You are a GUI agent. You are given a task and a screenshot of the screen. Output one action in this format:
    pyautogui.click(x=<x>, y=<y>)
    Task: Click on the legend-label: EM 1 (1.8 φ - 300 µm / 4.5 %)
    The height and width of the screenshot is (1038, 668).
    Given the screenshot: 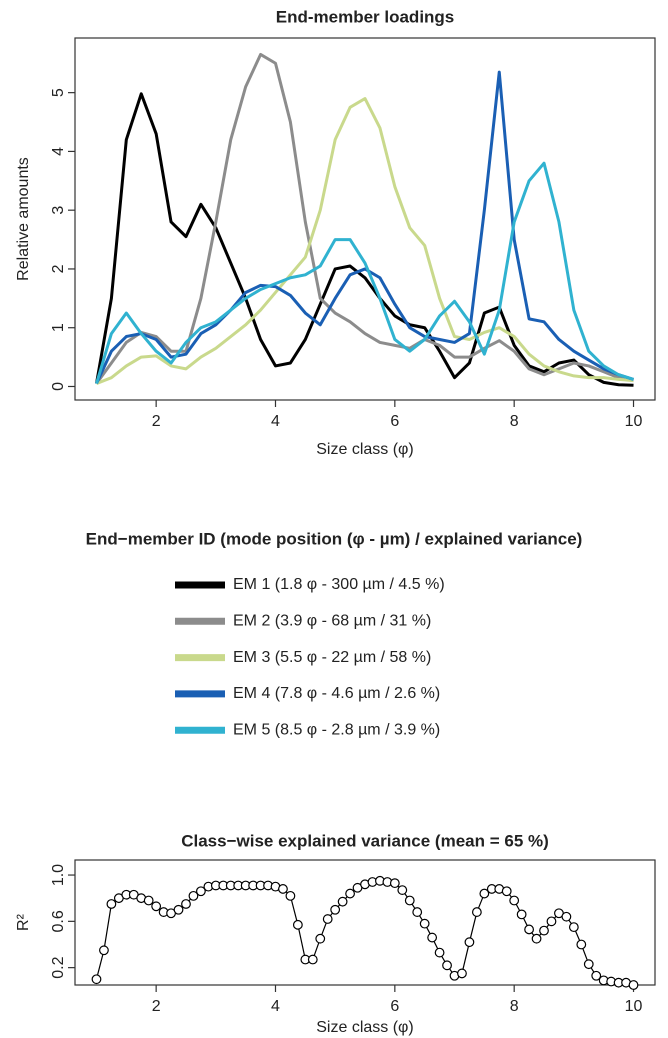 What is the action you would take?
    pyautogui.click(x=339, y=584)
    